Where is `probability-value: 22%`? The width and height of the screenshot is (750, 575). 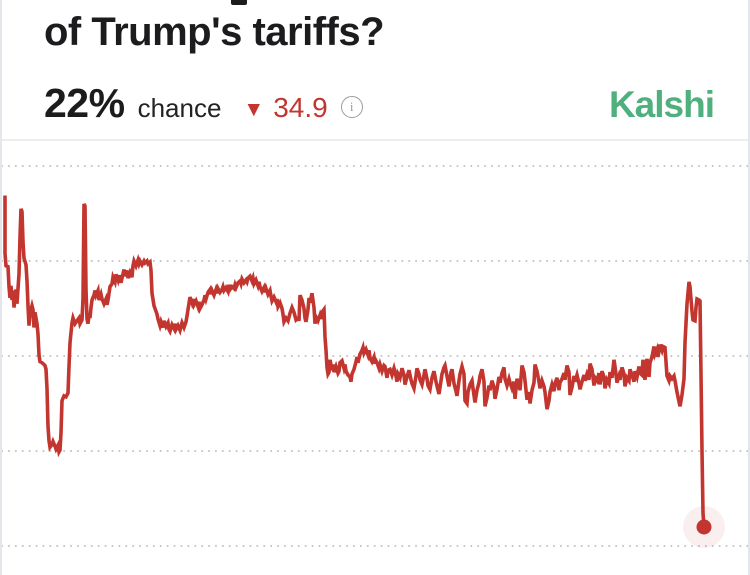
probability-value: 22% is located at coordinates (84, 103).